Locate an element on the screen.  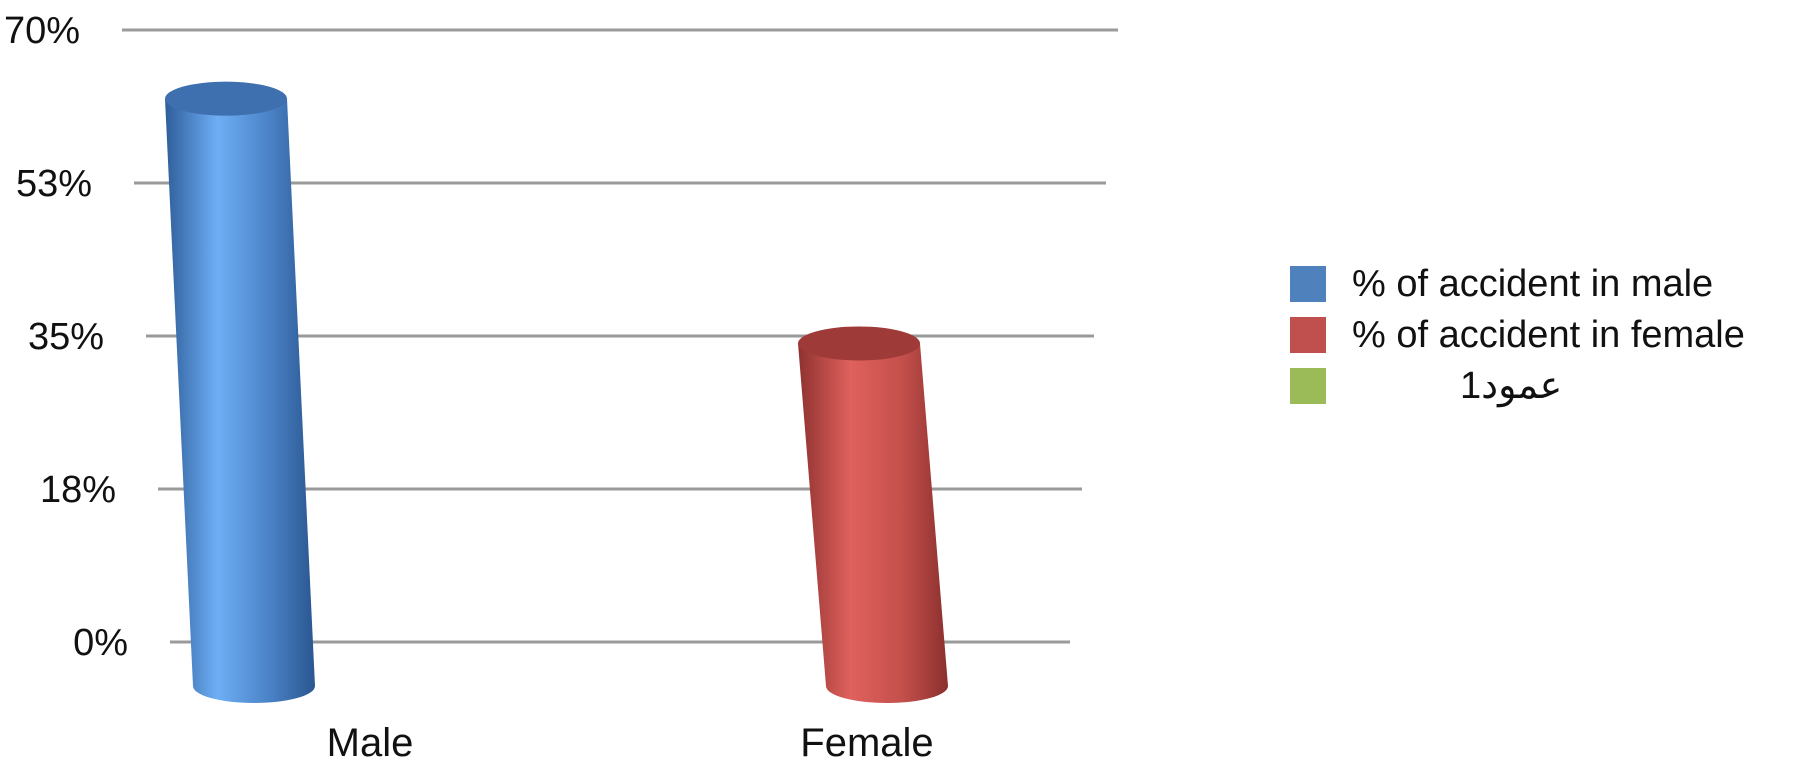
x-tick-label: Female is located at coordinates (866, 741).